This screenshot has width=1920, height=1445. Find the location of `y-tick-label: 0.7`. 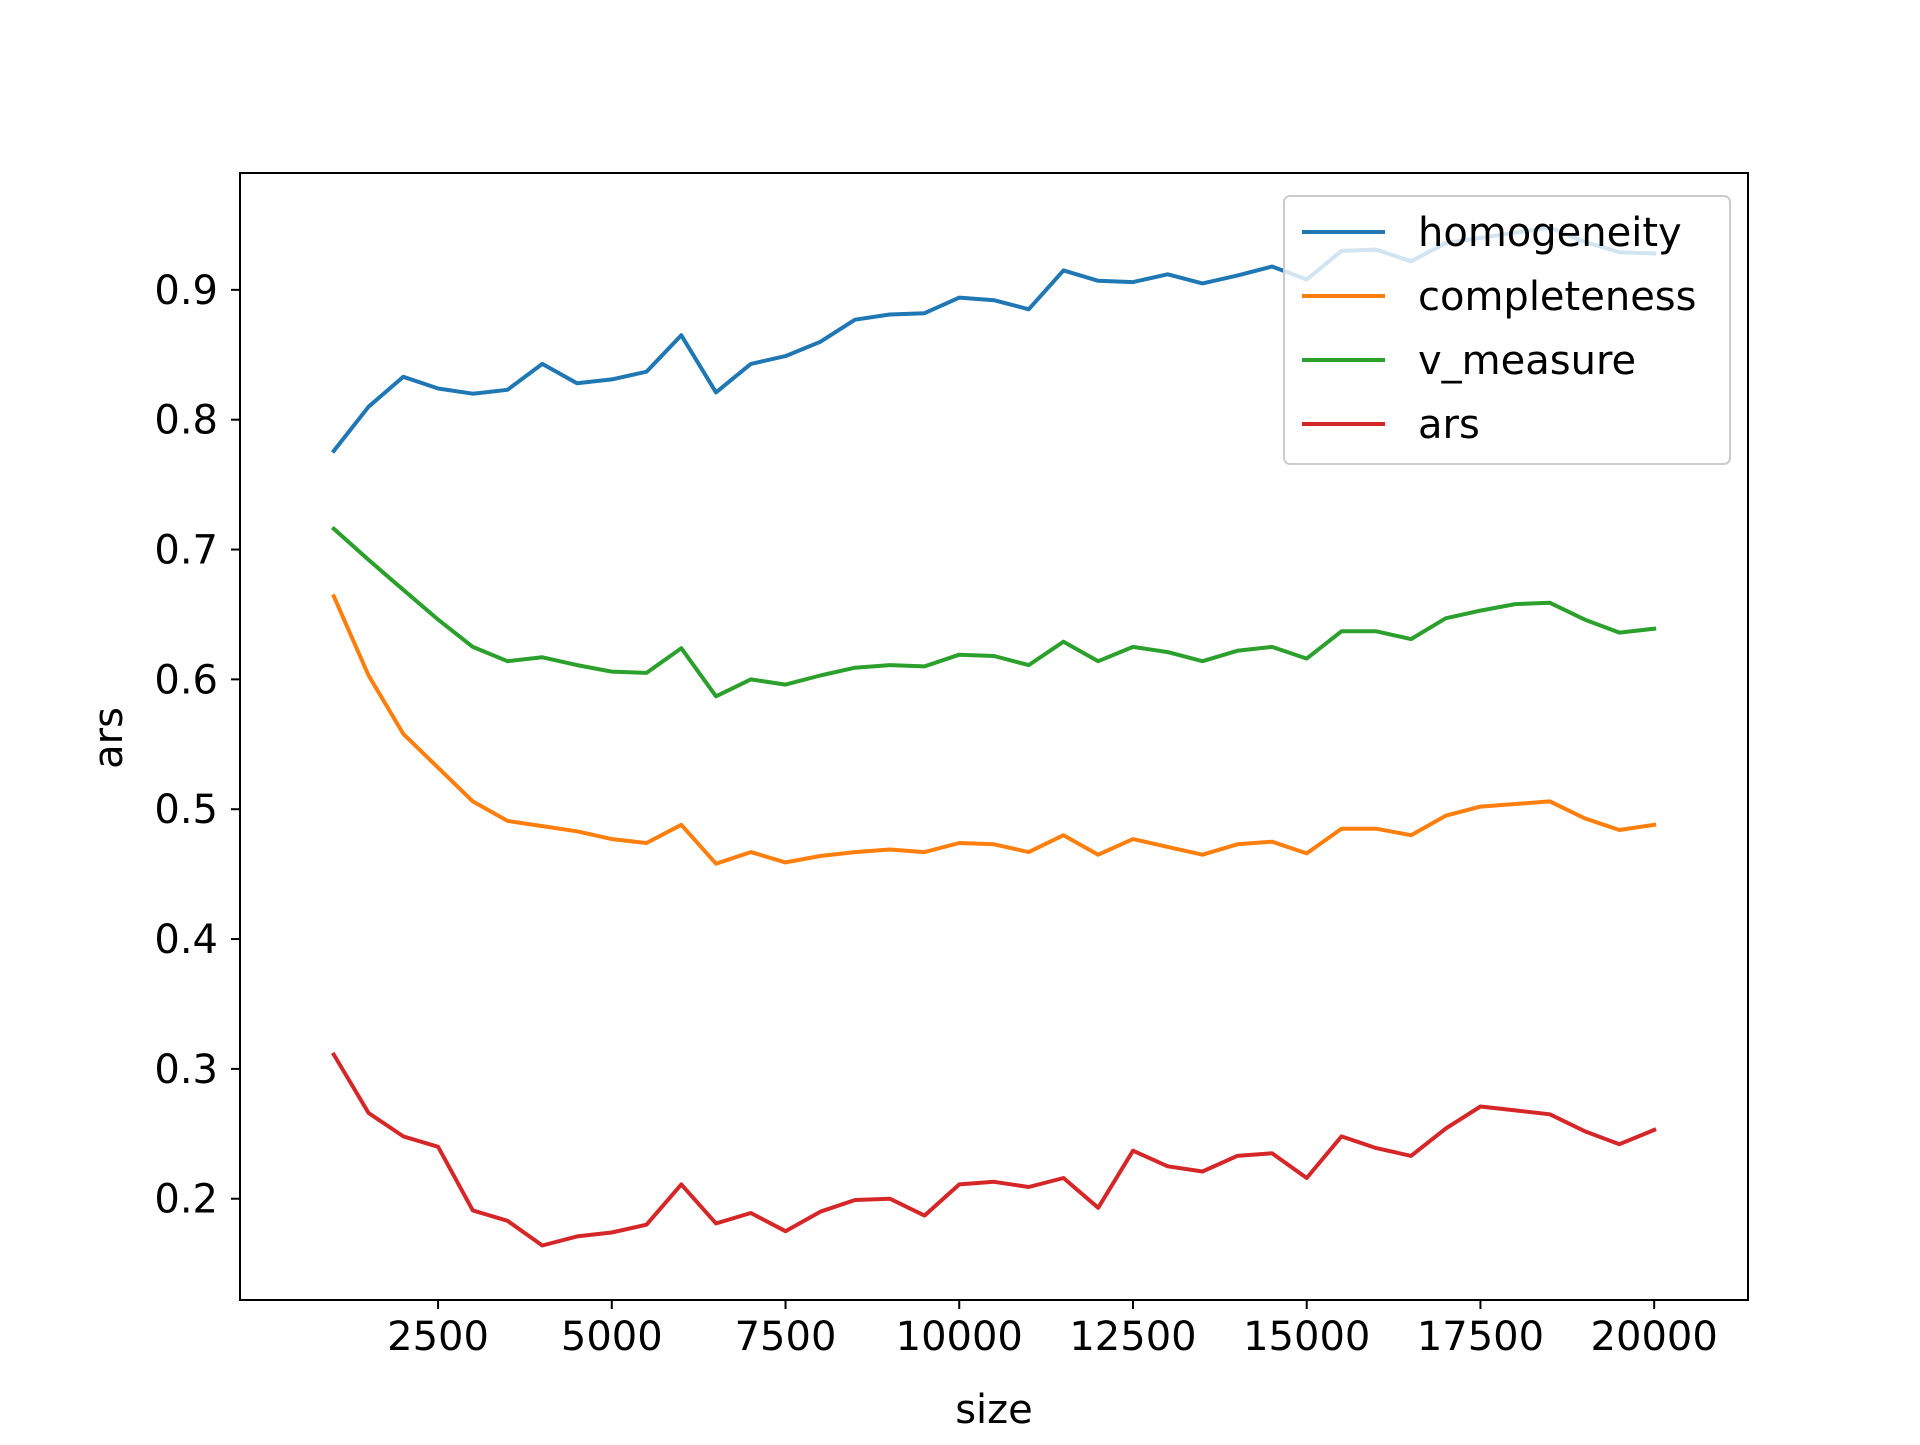

y-tick-label: 0.7 is located at coordinates (186, 551).